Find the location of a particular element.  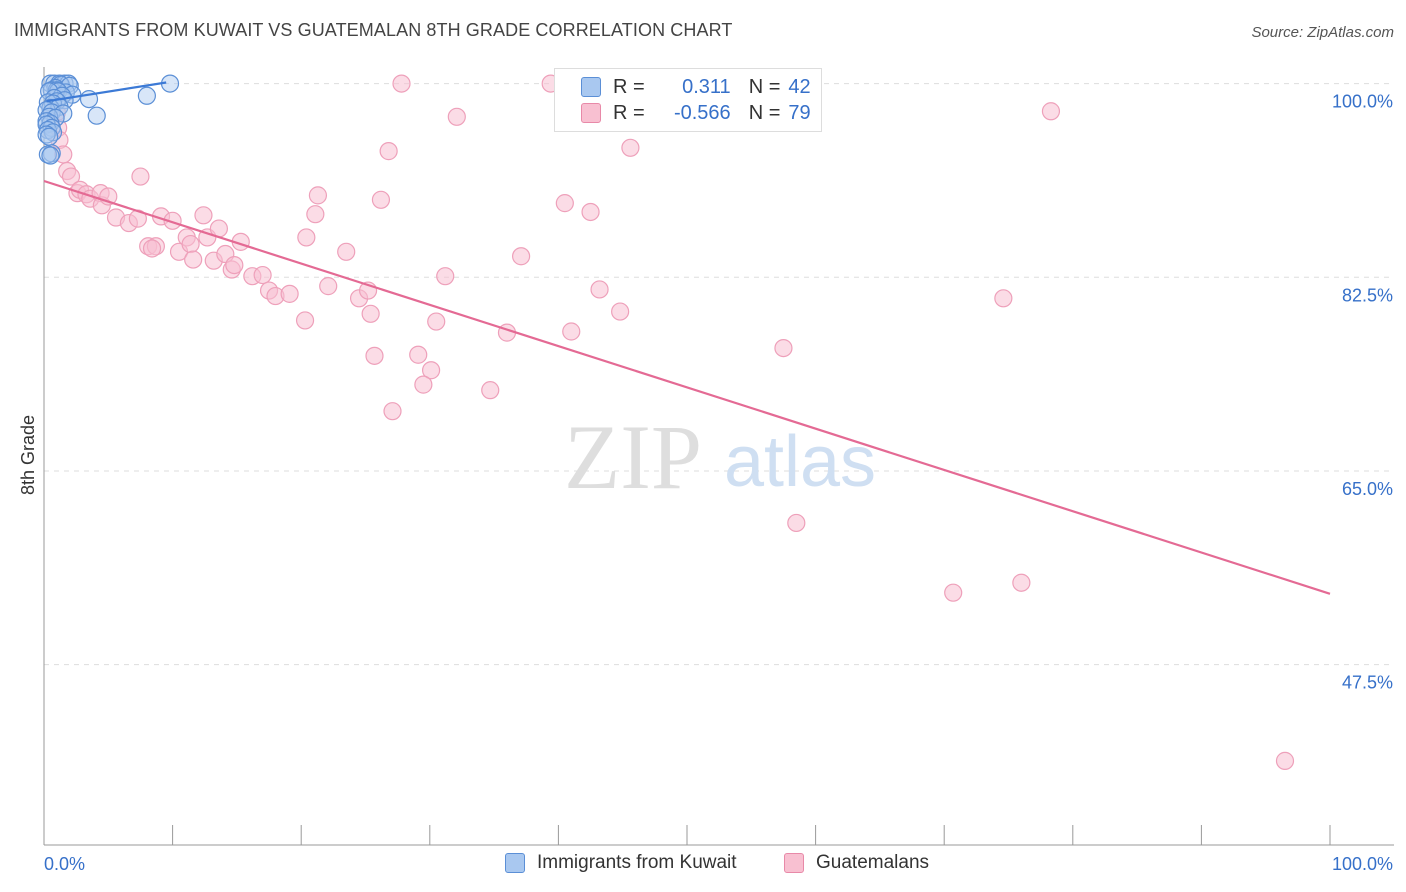

legend-swatch-guatemalans is located at coordinates (591, 113).